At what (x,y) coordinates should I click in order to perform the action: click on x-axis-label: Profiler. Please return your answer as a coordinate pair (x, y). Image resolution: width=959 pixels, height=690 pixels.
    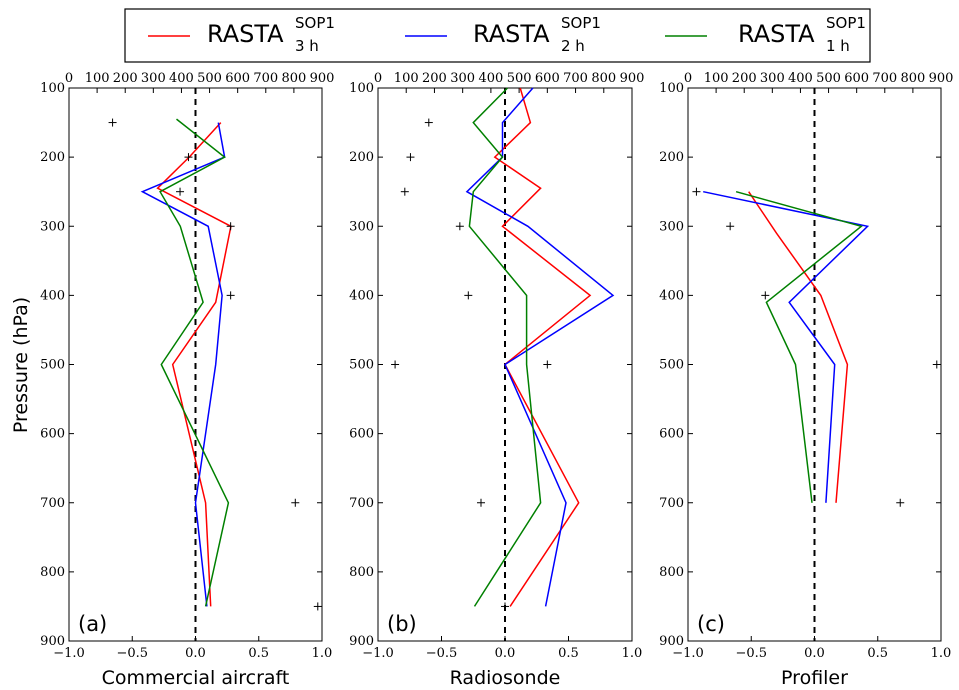
    Looking at the image, I should click on (814, 678).